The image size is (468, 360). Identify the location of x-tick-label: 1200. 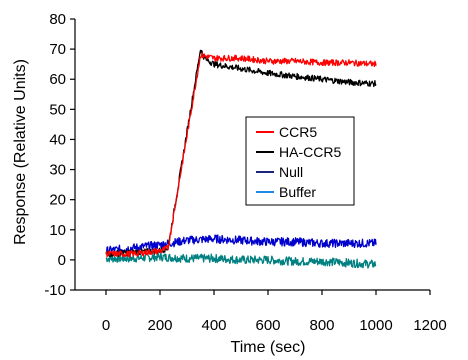
(429, 325).